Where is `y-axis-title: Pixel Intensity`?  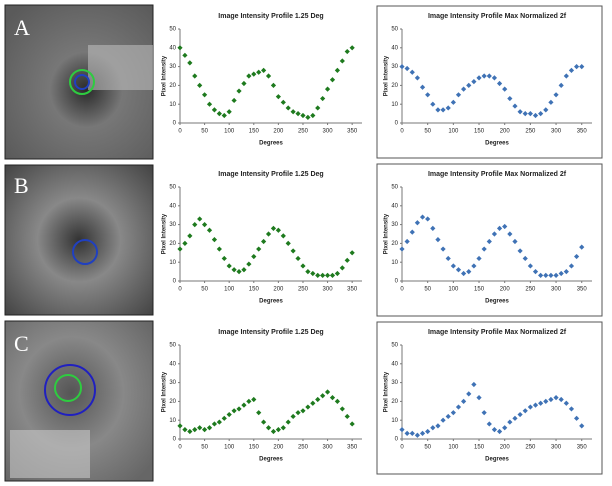 y-axis-title: Pixel Intensity is located at coordinates (165, 391).